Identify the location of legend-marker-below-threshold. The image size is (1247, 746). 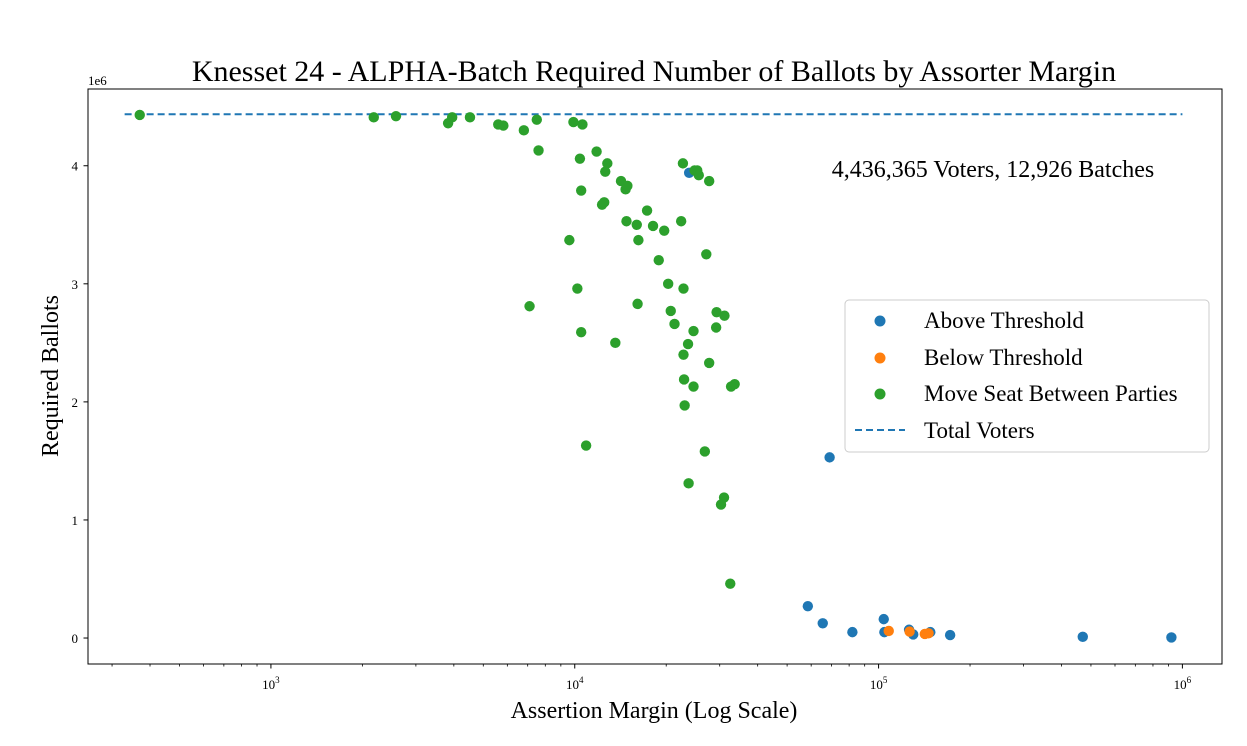
(880, 358).